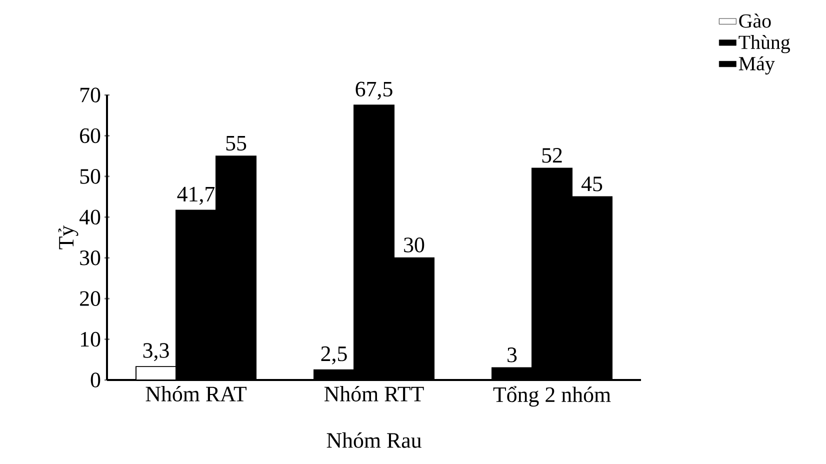 This screenshot has height=464, width=826. I want to click on x-tick-label: Nhóm RTT, so click(374, 394).